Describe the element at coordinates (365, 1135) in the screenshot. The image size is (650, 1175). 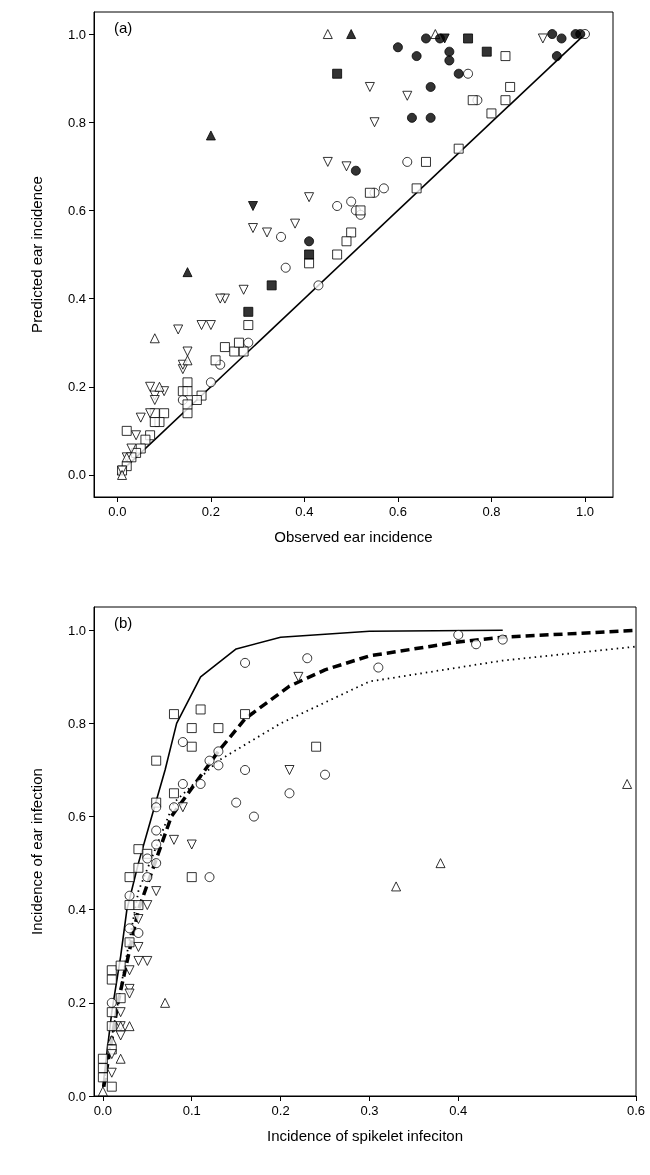
I see `x-axis-title: Incidence of spikelet infeciton` at that location.